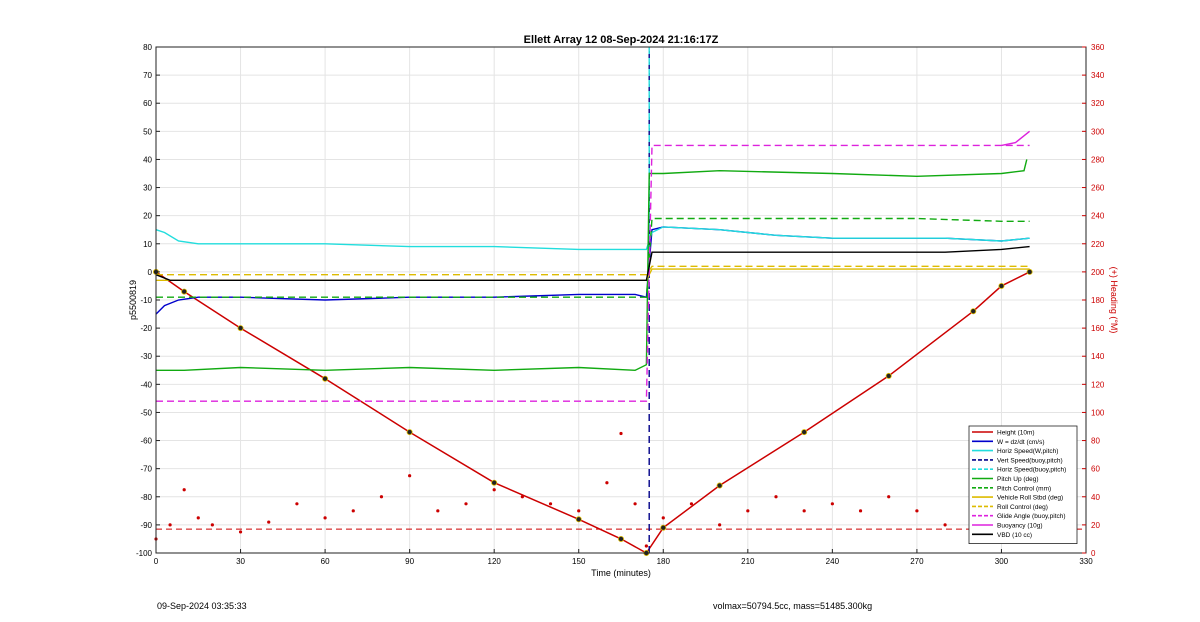 The height and width of the screenshot is (622, 1200). Describe the element at coordinates (621, 573) in the screenshot. I see `x-axis-label: Time (minutes)` at that location.